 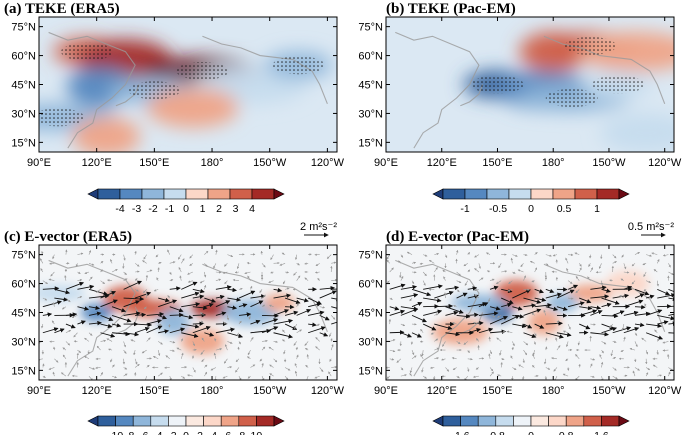 What do you see at coordinates (154, 391) in the screenshot?
I see `lon-label: 150°E` at bounding box center [154, 391].